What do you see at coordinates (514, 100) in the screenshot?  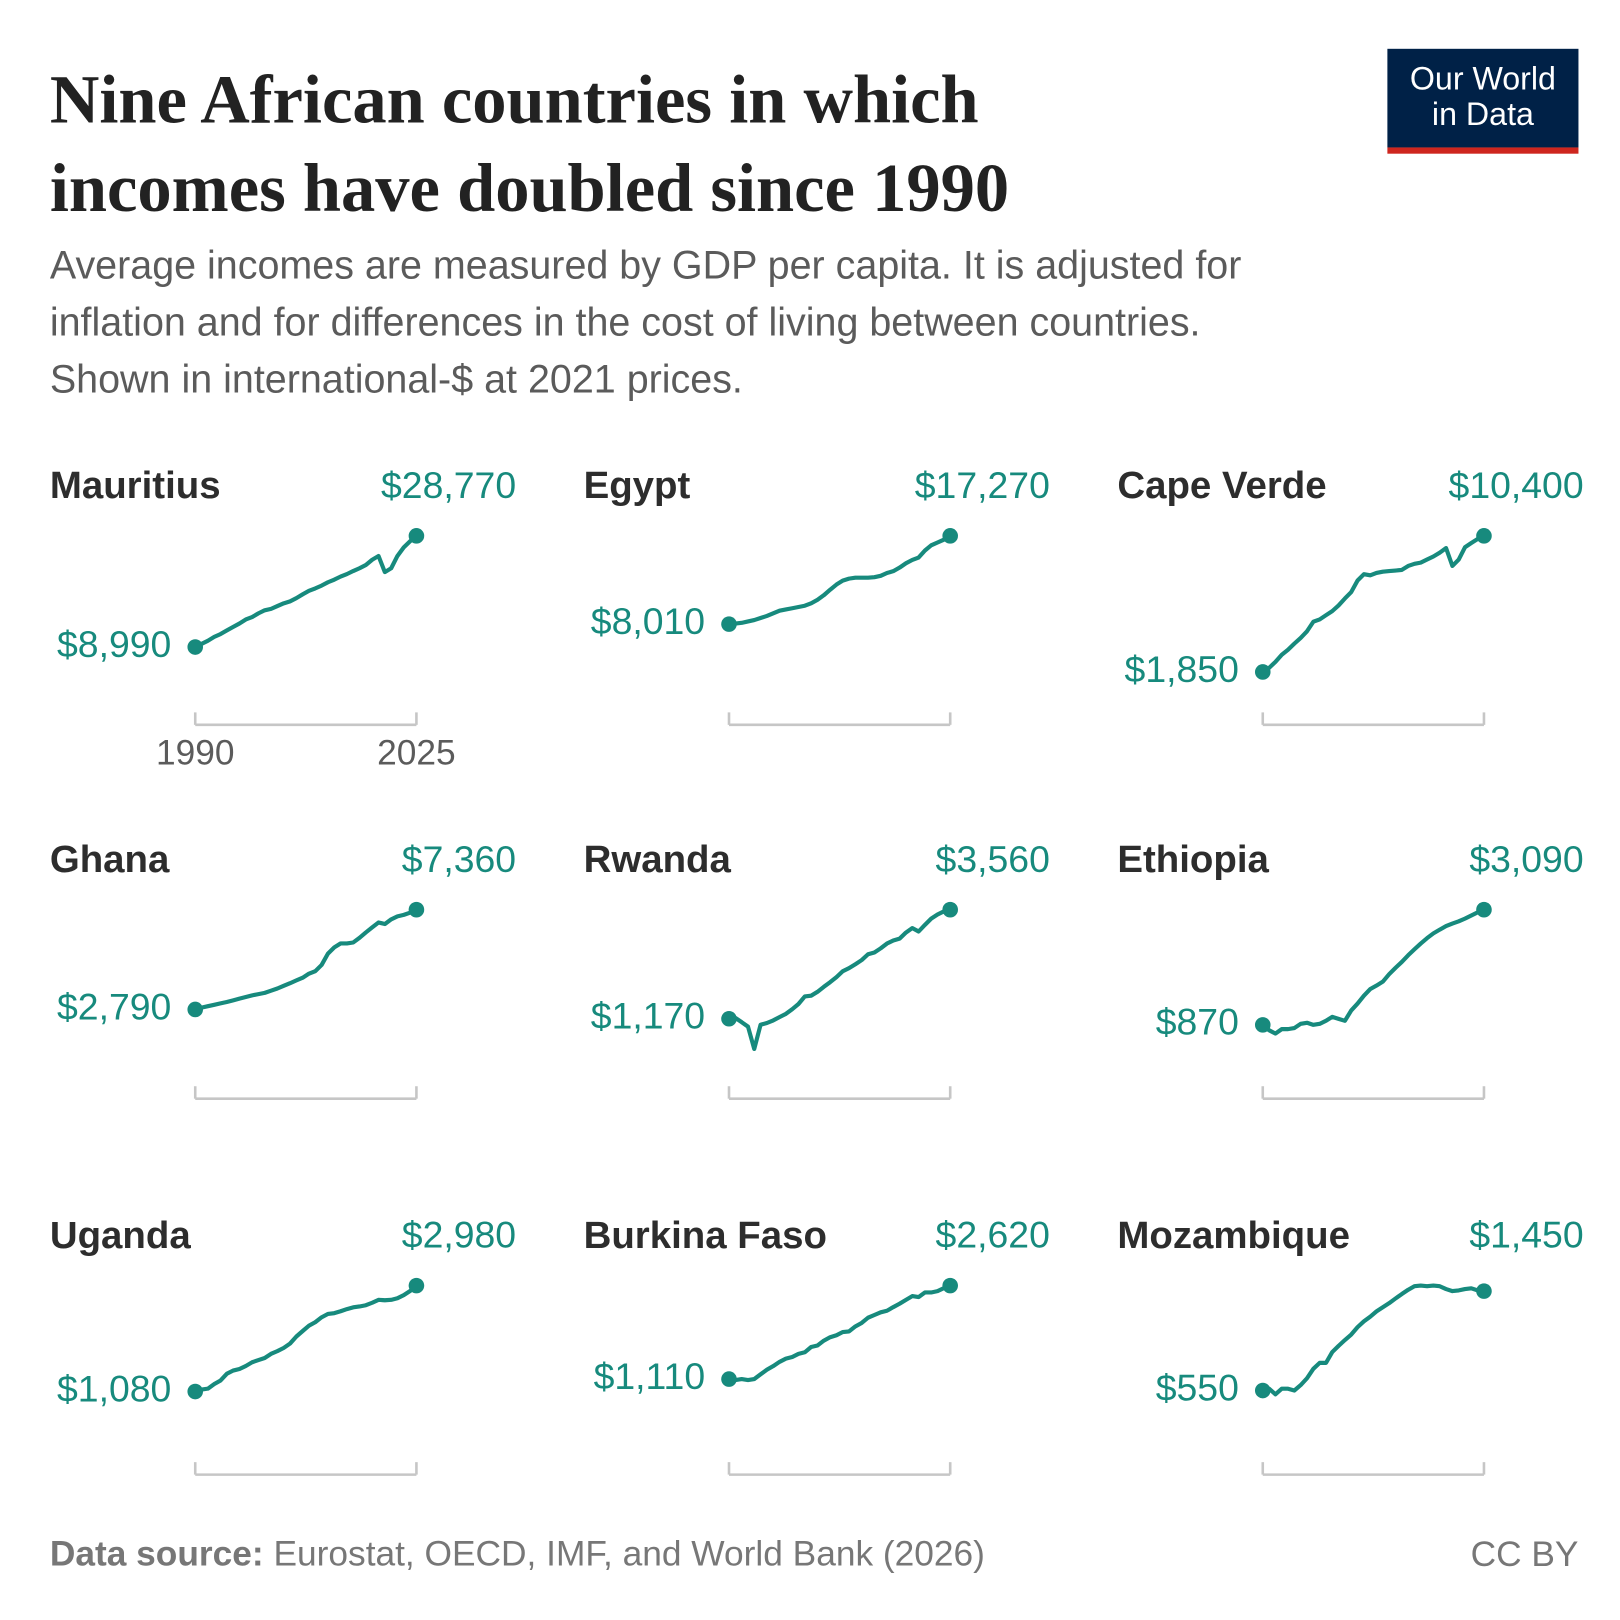 I see `title-line: Nine African countries in which` at bounding box center [514, 100].